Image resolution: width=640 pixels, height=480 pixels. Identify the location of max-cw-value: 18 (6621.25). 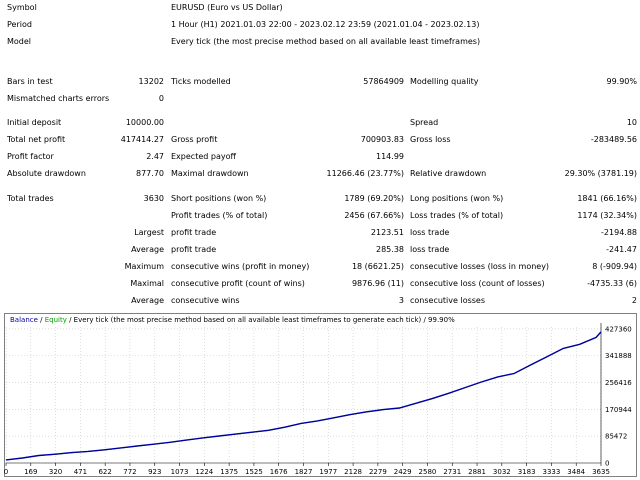
(377, 266).